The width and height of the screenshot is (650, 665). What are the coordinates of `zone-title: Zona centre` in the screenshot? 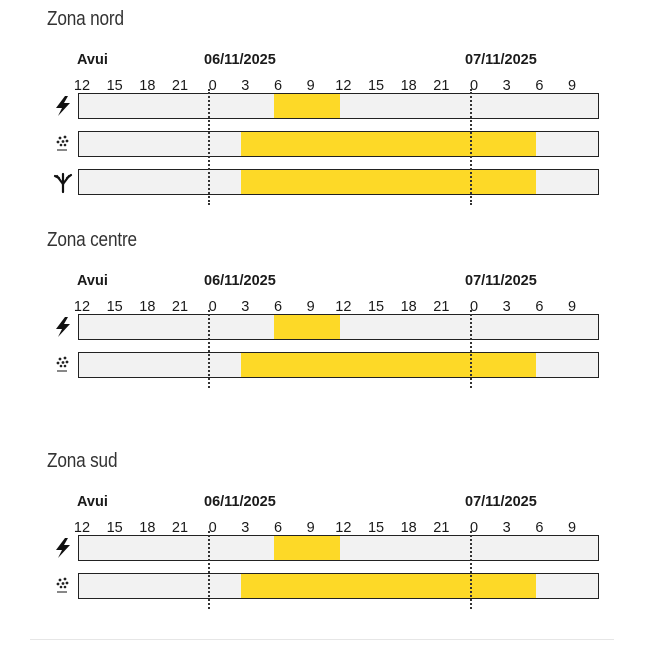 It's located at (92, 240).